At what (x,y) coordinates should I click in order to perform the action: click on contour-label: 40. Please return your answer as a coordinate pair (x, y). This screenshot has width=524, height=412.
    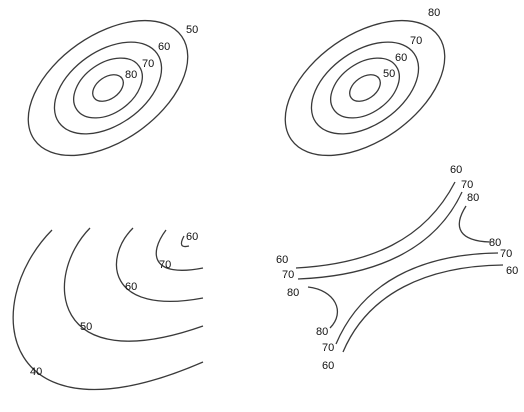
    Looking at the image, I should click on (36, 372).